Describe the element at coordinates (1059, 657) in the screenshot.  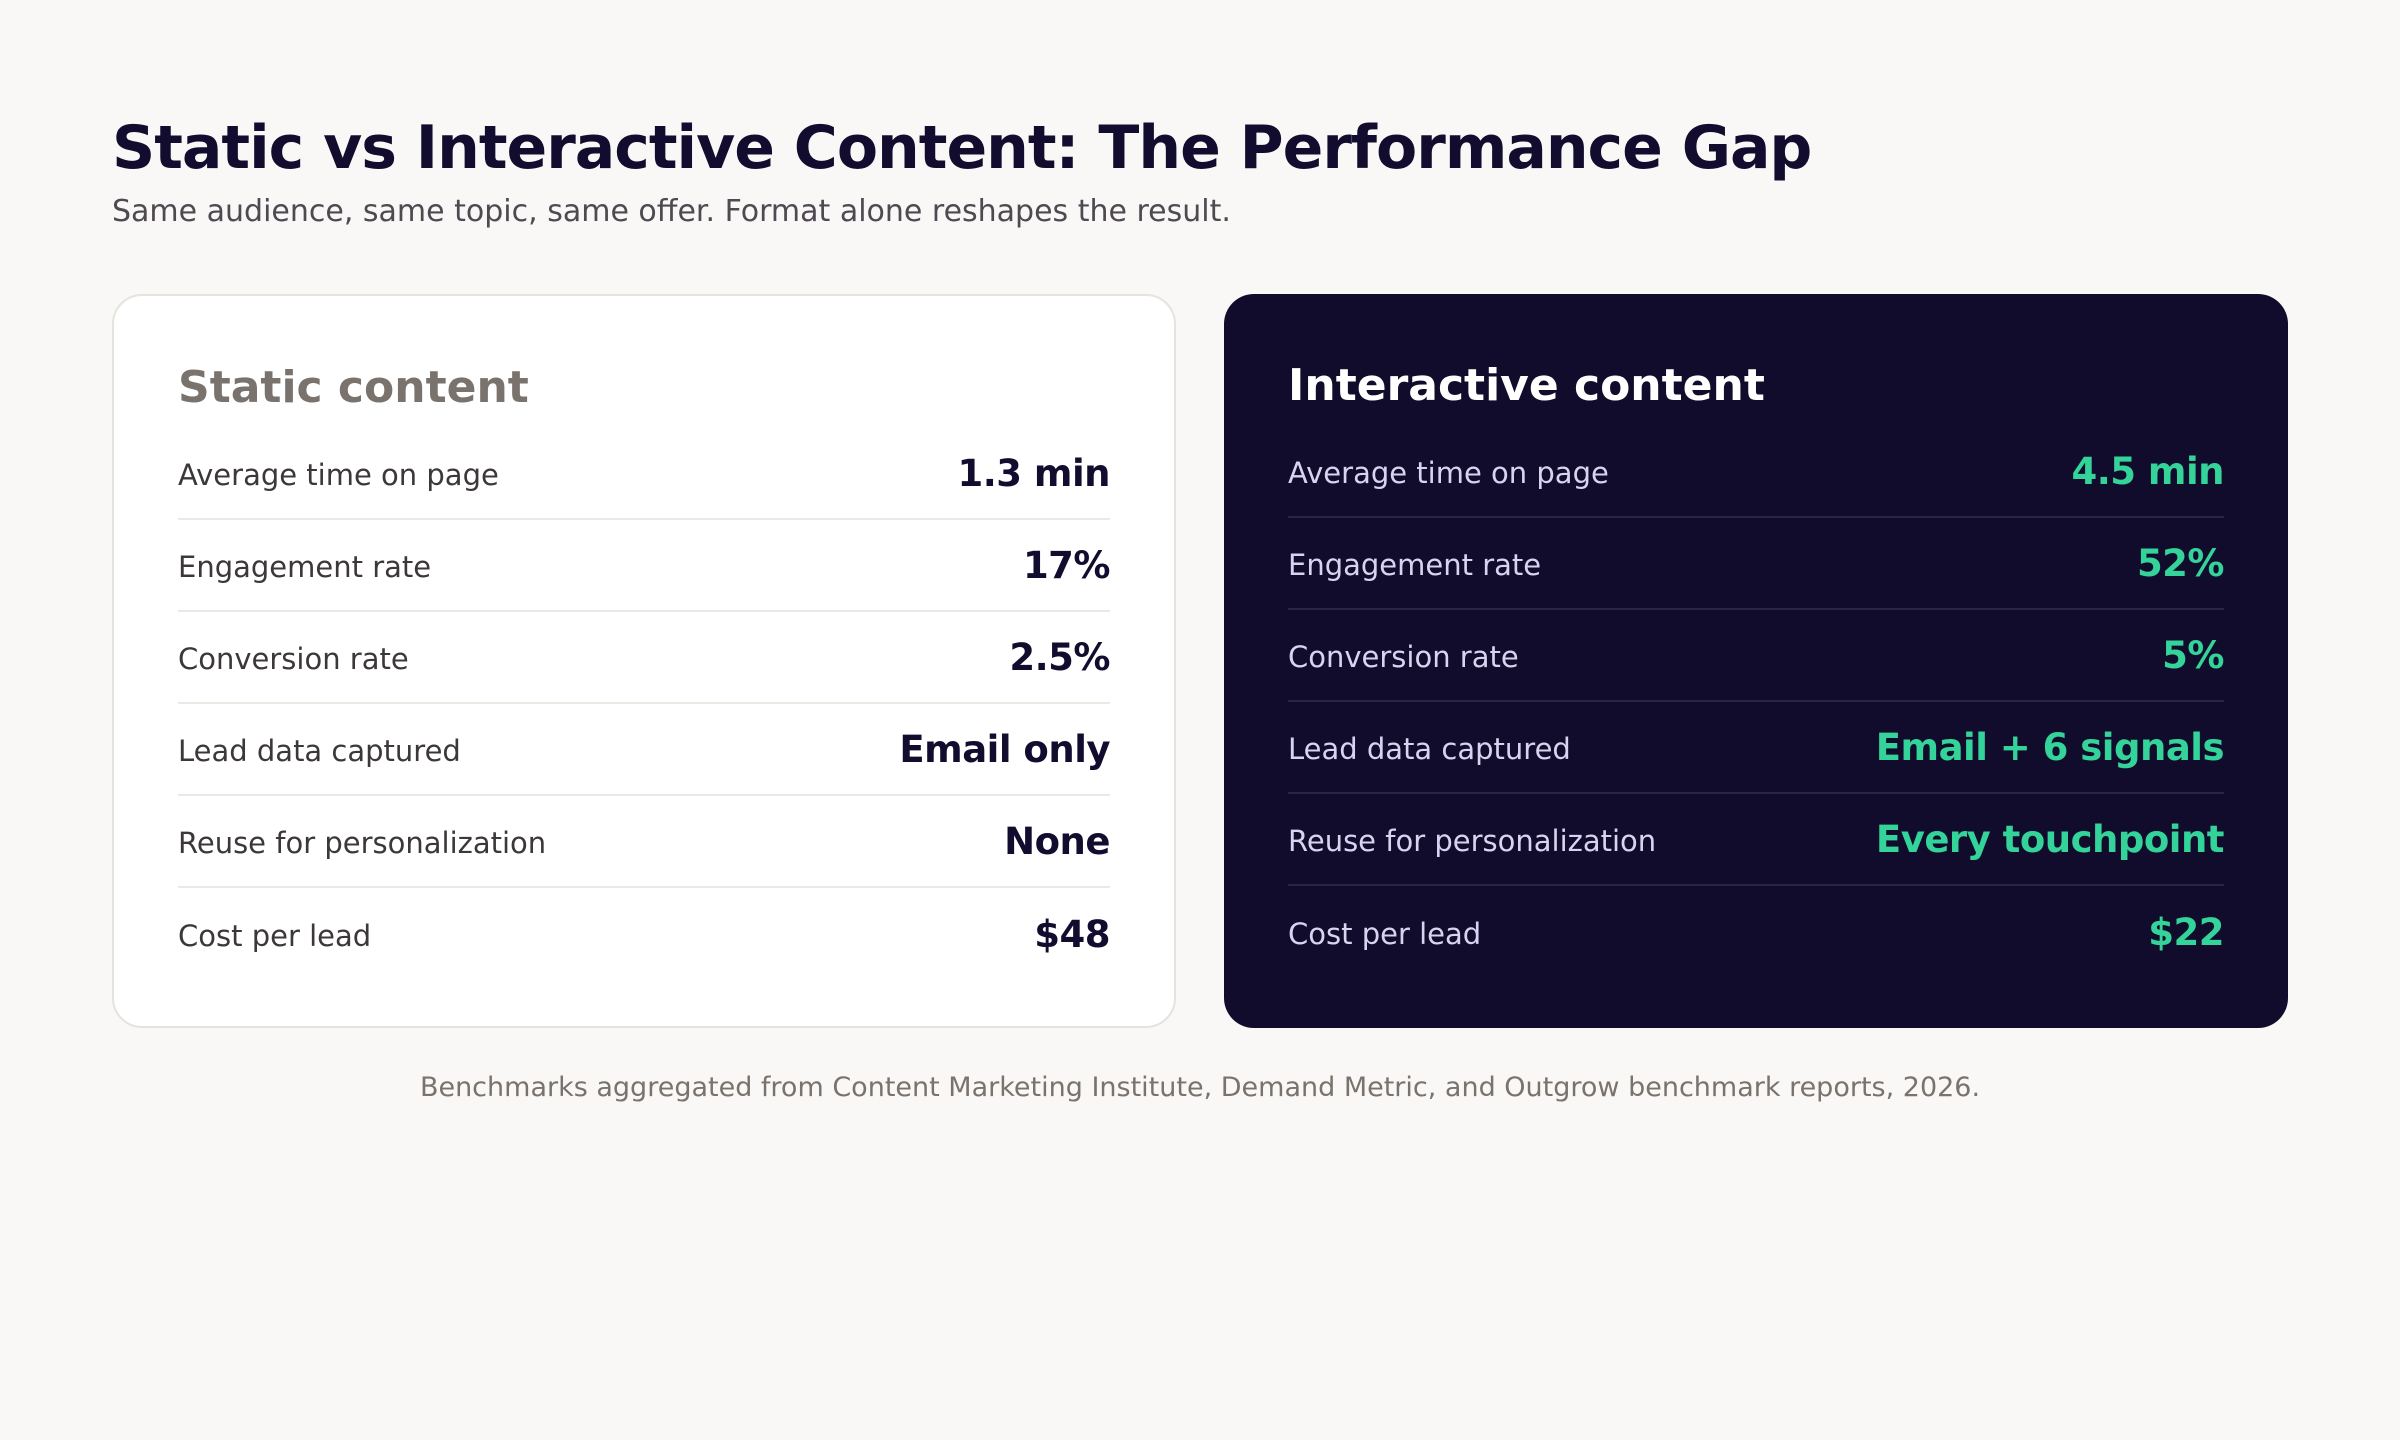
I see `metric-value: 2.5%` at that location.